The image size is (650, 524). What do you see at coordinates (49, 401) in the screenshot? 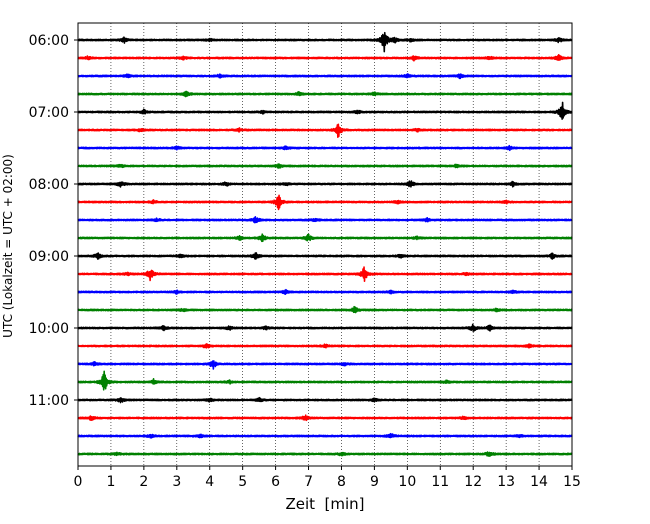
I see `y-tick-label: 11:00` at bounding box center [49, 401].